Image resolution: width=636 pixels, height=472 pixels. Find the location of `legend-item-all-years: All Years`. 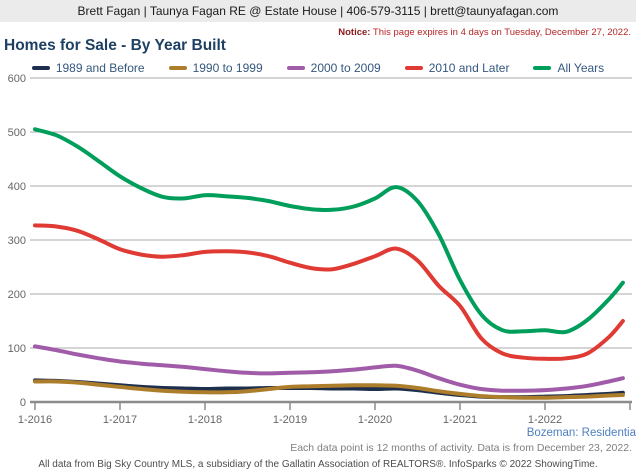

legend-item-all-years: All Years is located at coordinates (568, 68).